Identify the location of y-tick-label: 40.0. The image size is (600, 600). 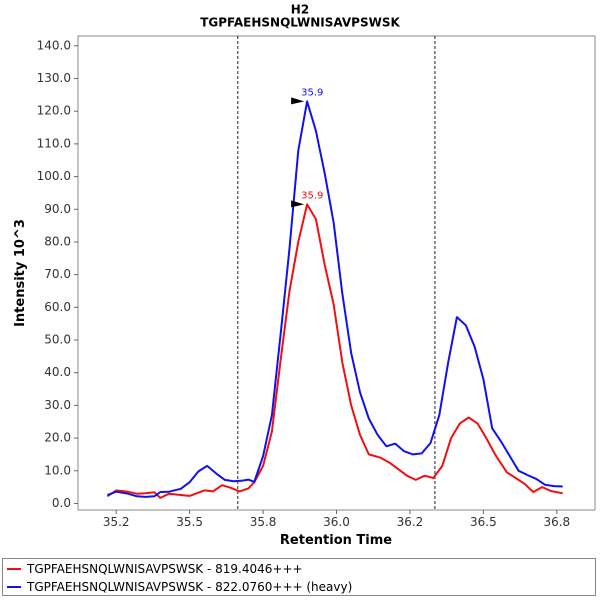
(57, 372).